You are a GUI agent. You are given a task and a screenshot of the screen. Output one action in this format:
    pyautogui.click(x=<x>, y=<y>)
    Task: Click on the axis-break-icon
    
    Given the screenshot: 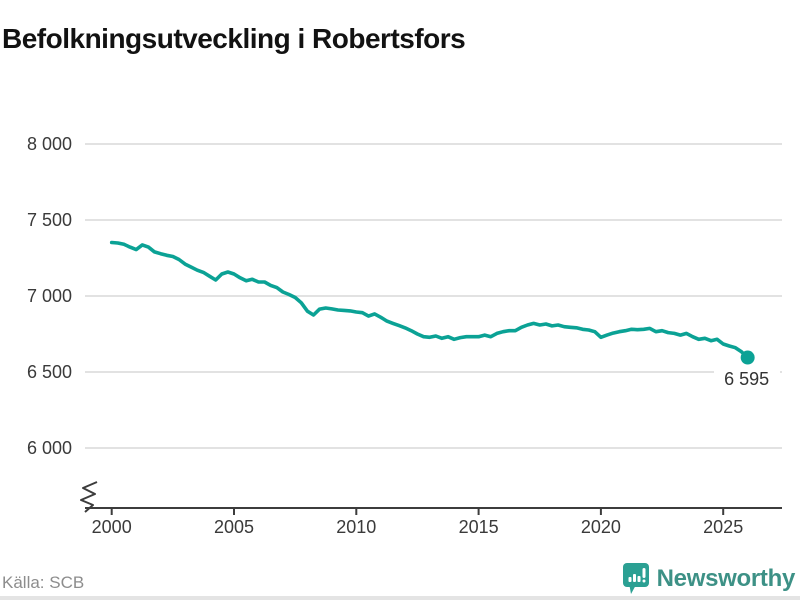 What is the action you would take?
    pyautogui.click(x=89, y=497)
    